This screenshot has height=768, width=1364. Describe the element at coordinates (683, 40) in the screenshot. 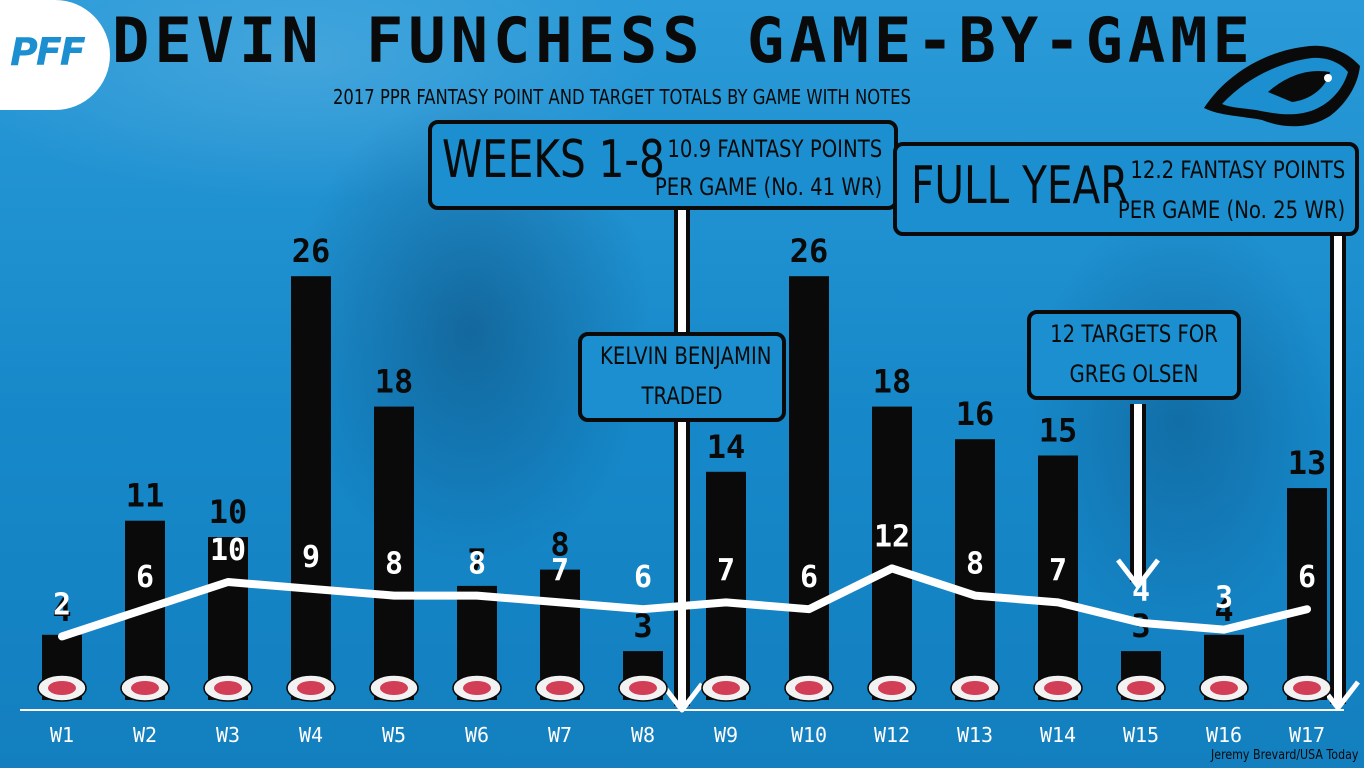

I see `page-title: DEVIN FUNCHESS GAME-BY-GAME` at that location.